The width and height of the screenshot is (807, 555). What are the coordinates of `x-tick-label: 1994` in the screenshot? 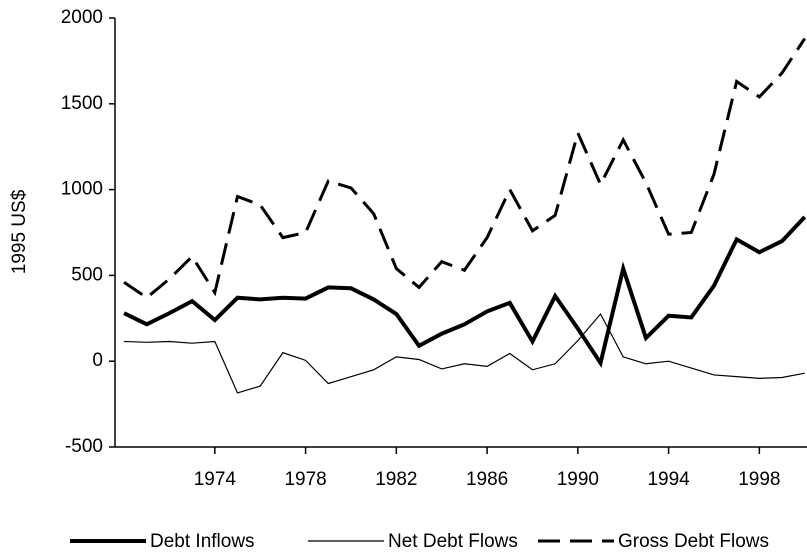 It's located at (668, 479).